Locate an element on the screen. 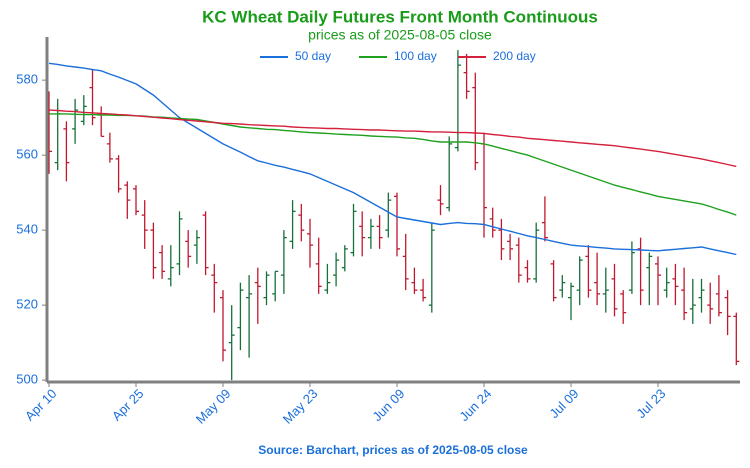  x-tick-label: Jul 23 is located at coordinates (650, 403).